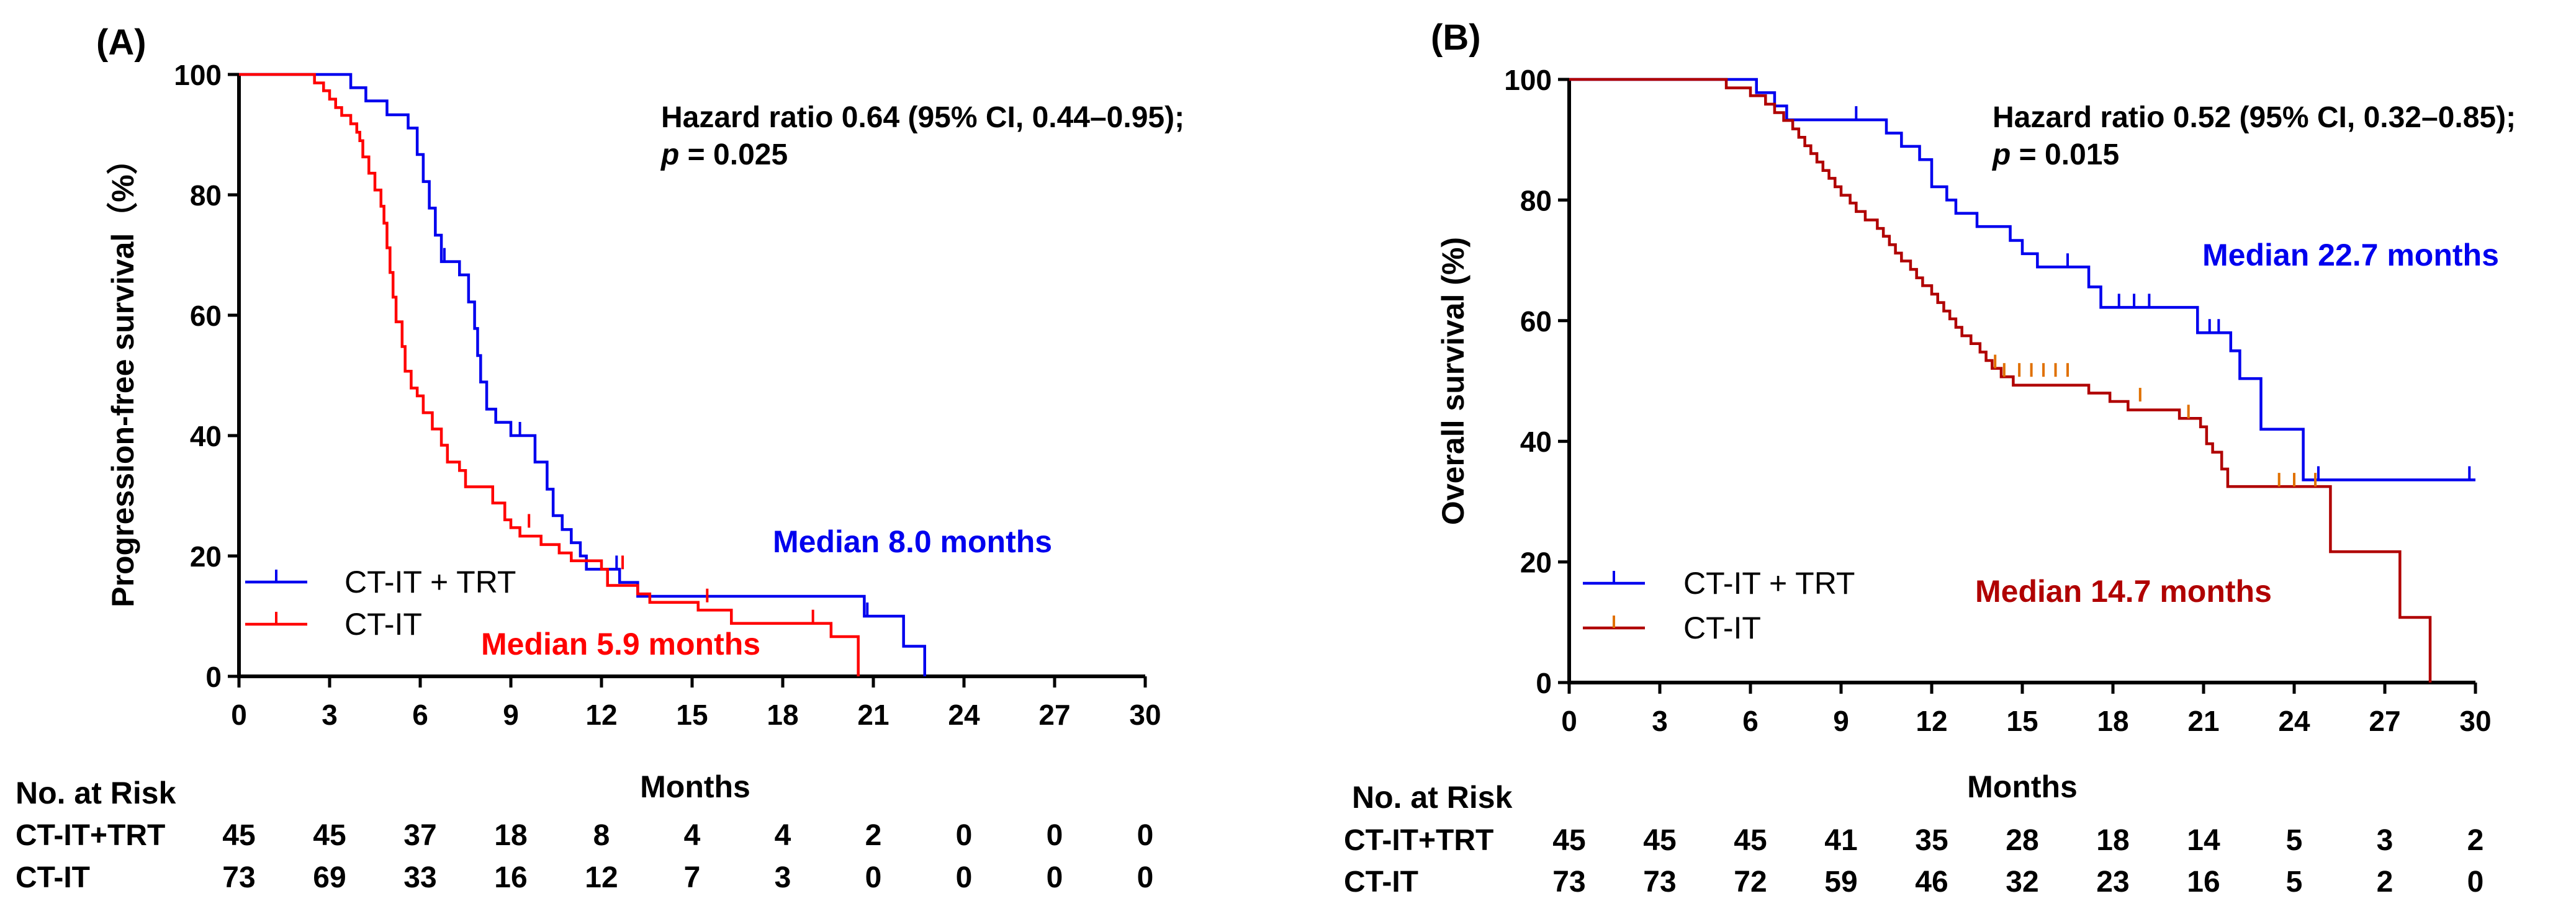  What do you see at coordinates (2065, 155) in the screenshot?
I see `p-value: = 0.015` at bounding box center [2065, 155].